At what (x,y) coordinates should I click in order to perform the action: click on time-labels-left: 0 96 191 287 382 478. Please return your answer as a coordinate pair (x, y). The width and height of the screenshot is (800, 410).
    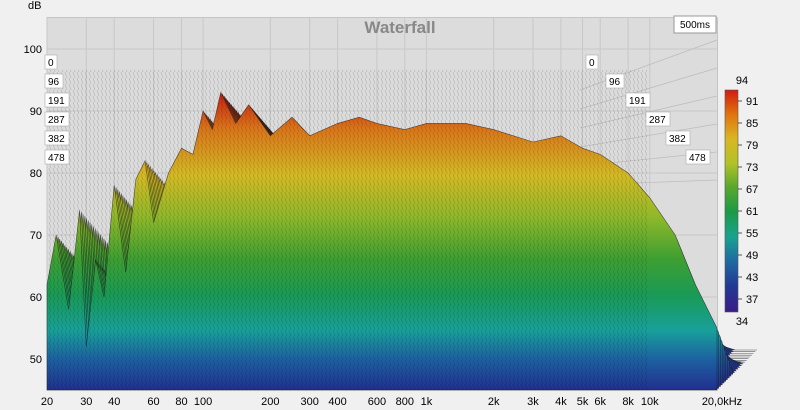
    Looking at the image, I should click on (57, 109).